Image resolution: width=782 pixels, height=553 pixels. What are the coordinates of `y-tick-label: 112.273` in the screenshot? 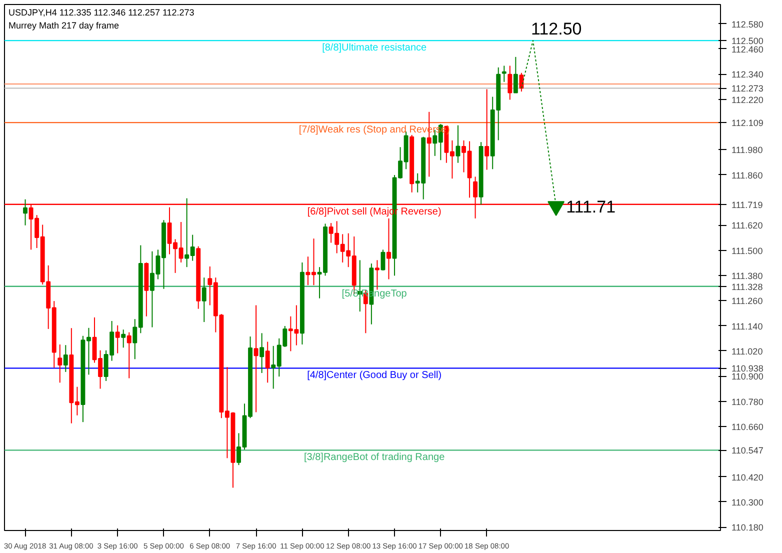 It's located at (748, 89).